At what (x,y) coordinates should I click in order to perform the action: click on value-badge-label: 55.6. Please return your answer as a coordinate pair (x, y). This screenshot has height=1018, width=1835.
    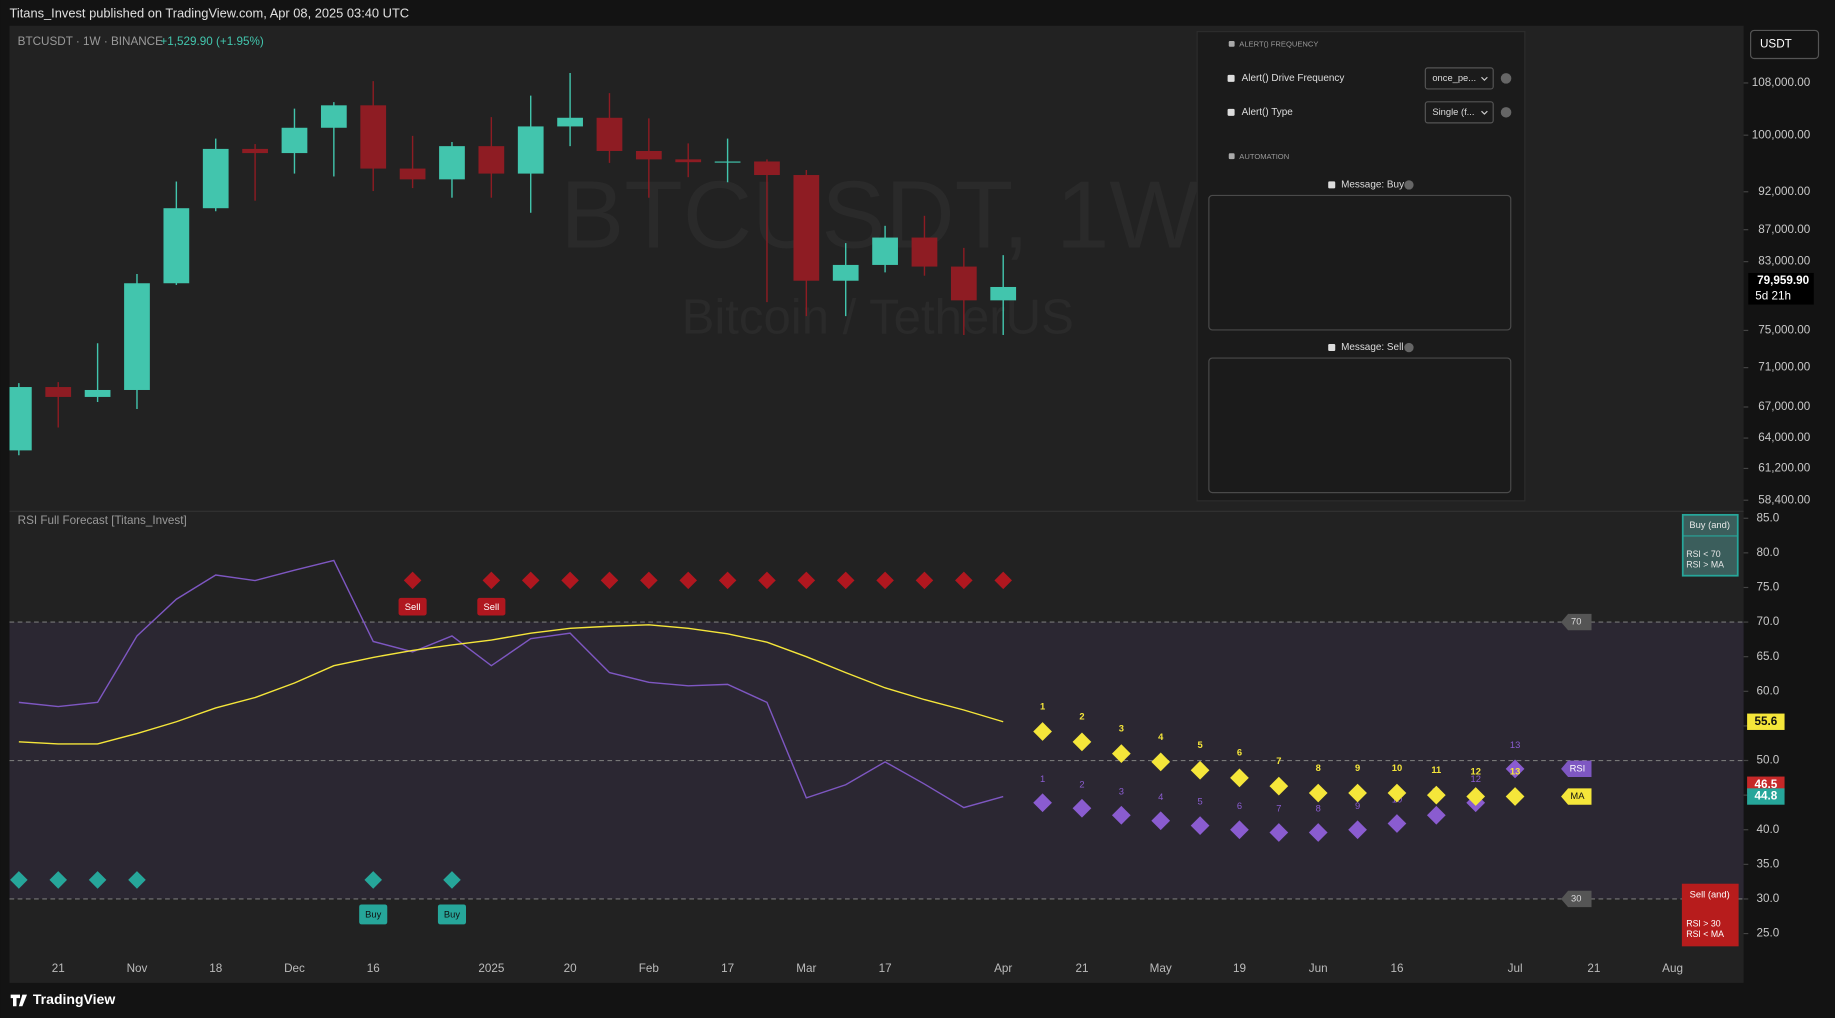
    Looking at the image, I should click on (1765, 721).